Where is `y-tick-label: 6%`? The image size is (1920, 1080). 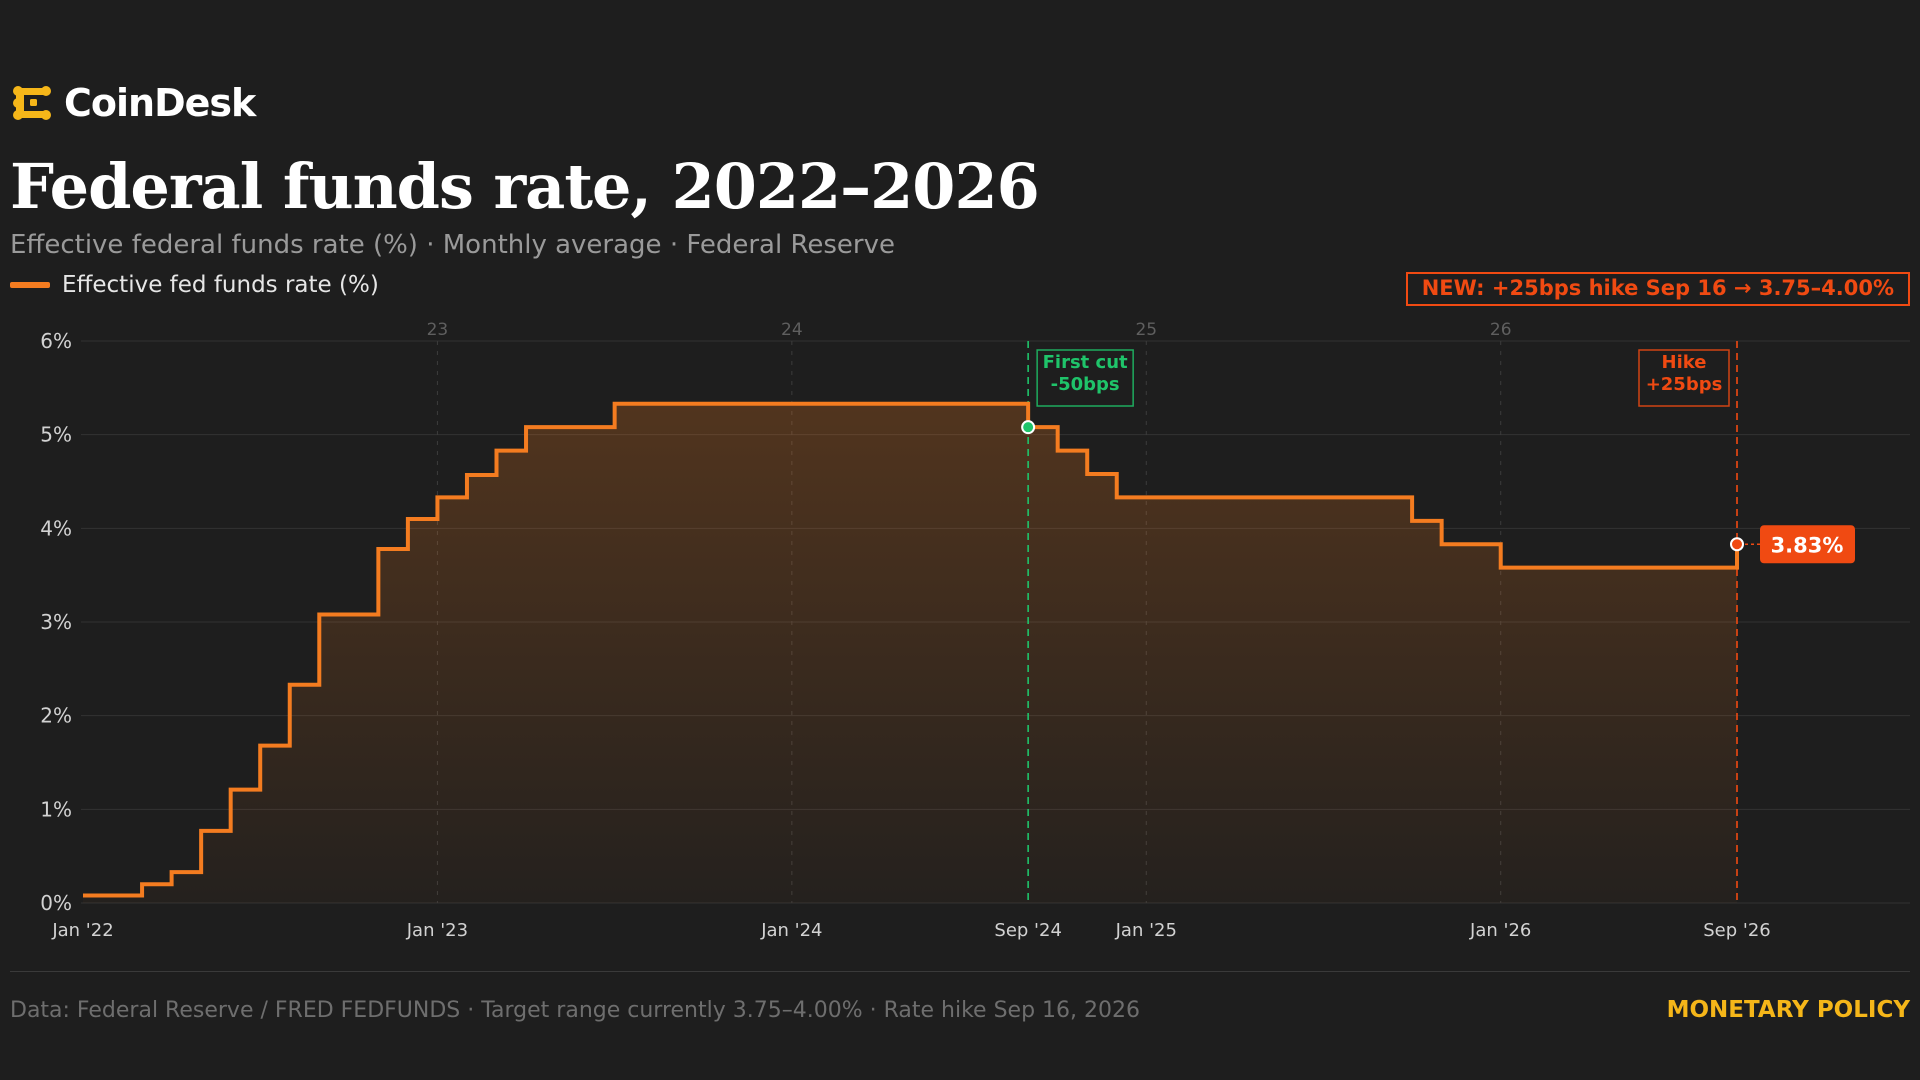
y-tick-label: 6% is located at coordinates (56, 341).